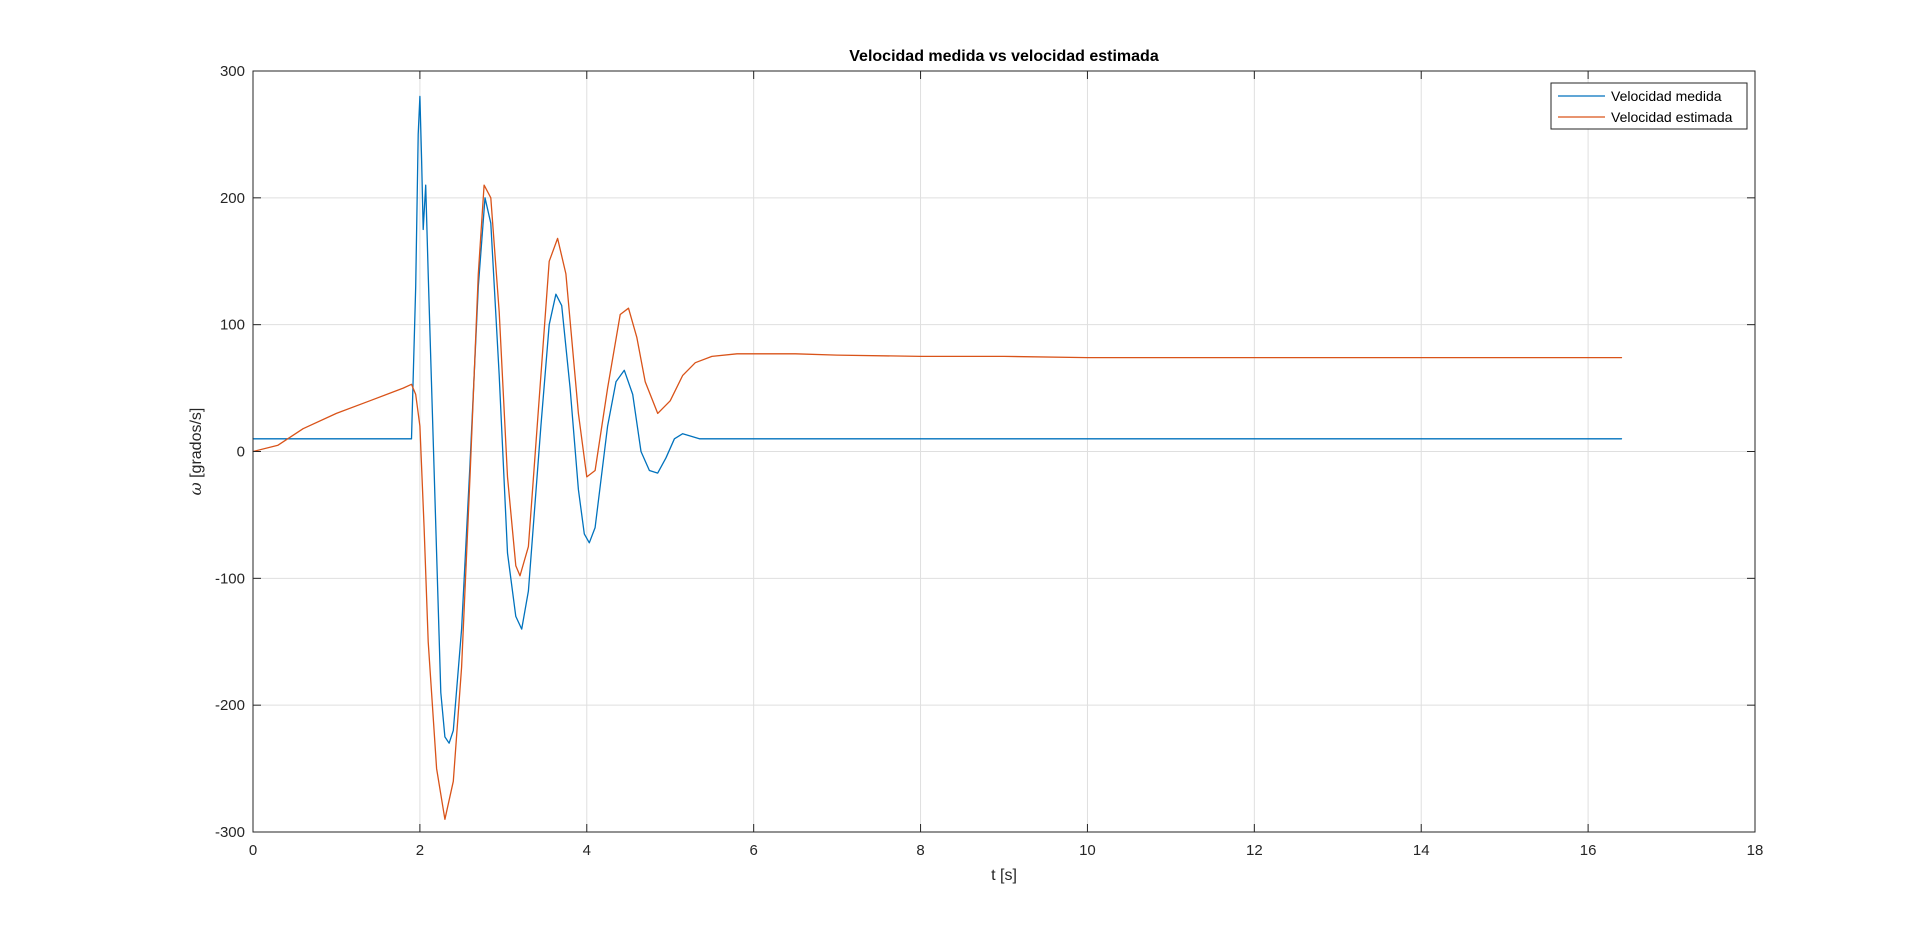 The height and width of the screenshot is (931, 1920). I want to click on legend-label-velocidad-medida: Velocidad medida, so click(1666, 96).